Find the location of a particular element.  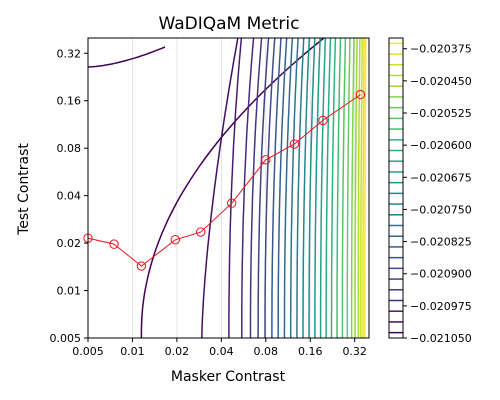

colorbar-tick-label: −0.020675 is located at coordinates (441, 177).